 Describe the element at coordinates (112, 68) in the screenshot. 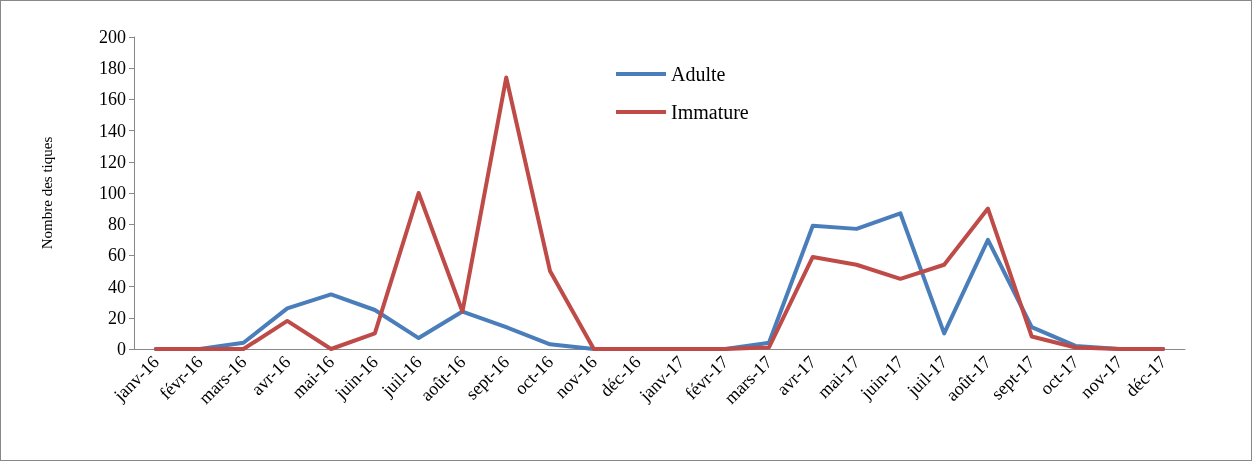

I see `y-tick-label: 180` at that location.